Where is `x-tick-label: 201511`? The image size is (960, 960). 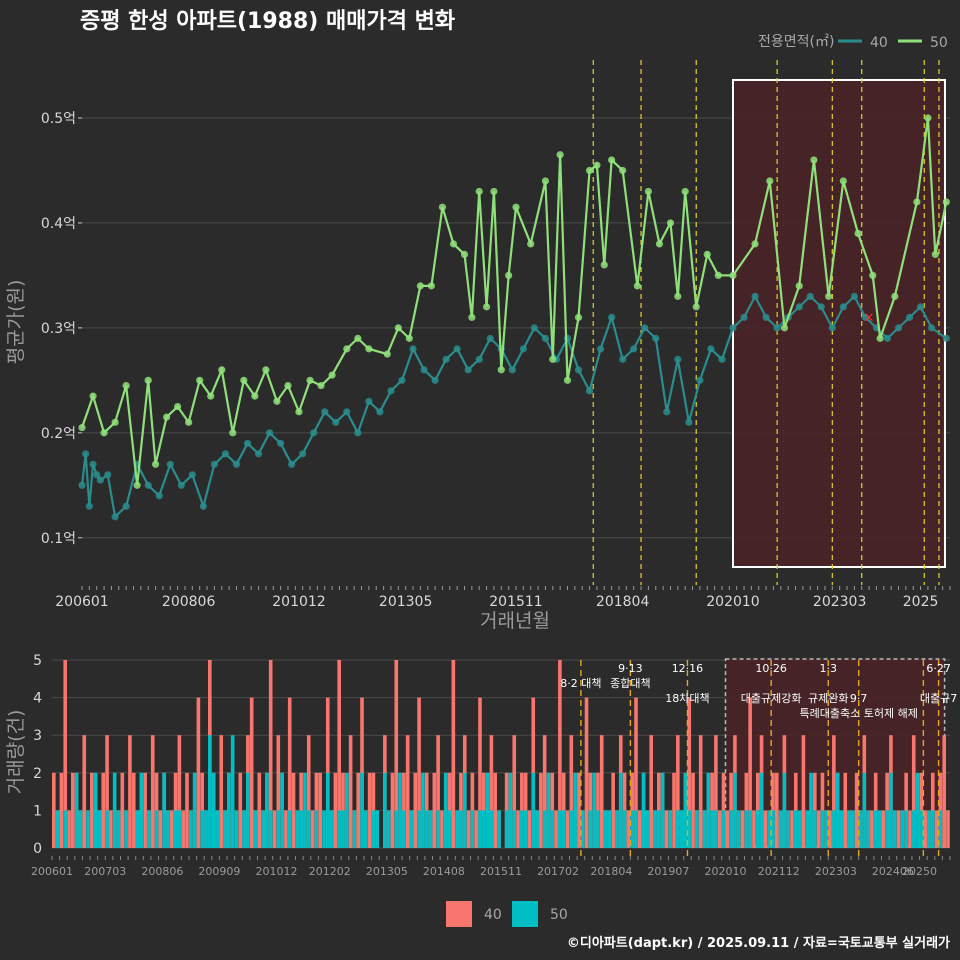 x-tick-label: 201511 is located at coordinates (515, 602).